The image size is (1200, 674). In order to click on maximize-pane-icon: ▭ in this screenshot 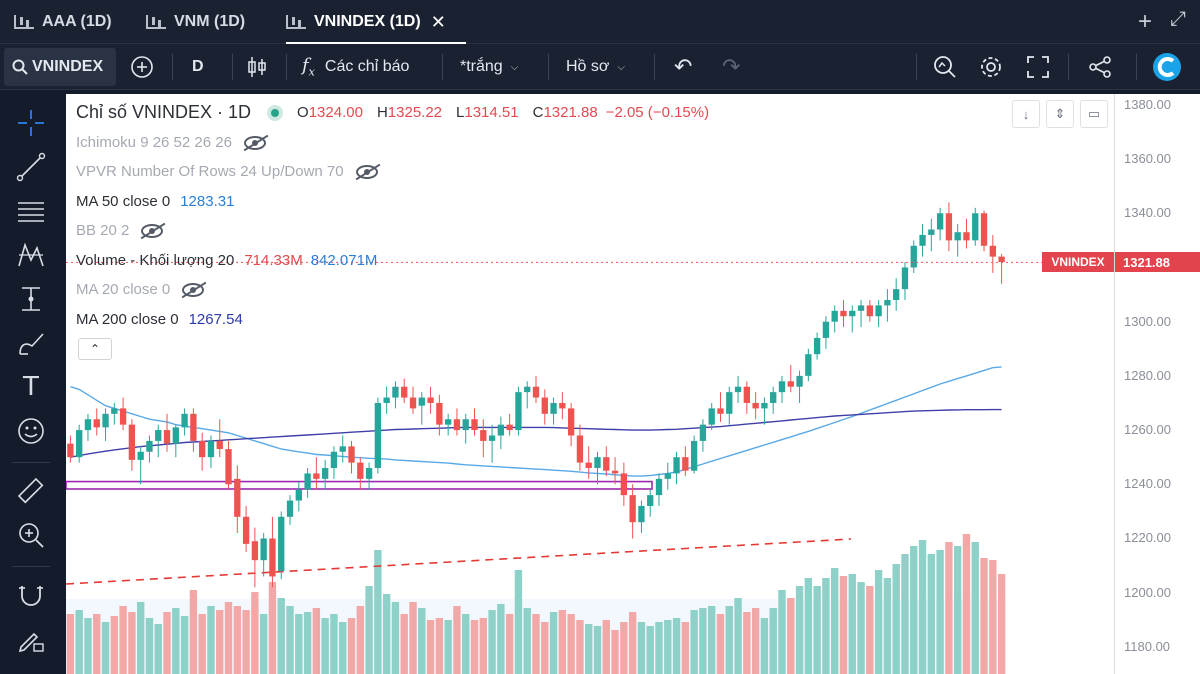, I will do `click(1094, 114)`.